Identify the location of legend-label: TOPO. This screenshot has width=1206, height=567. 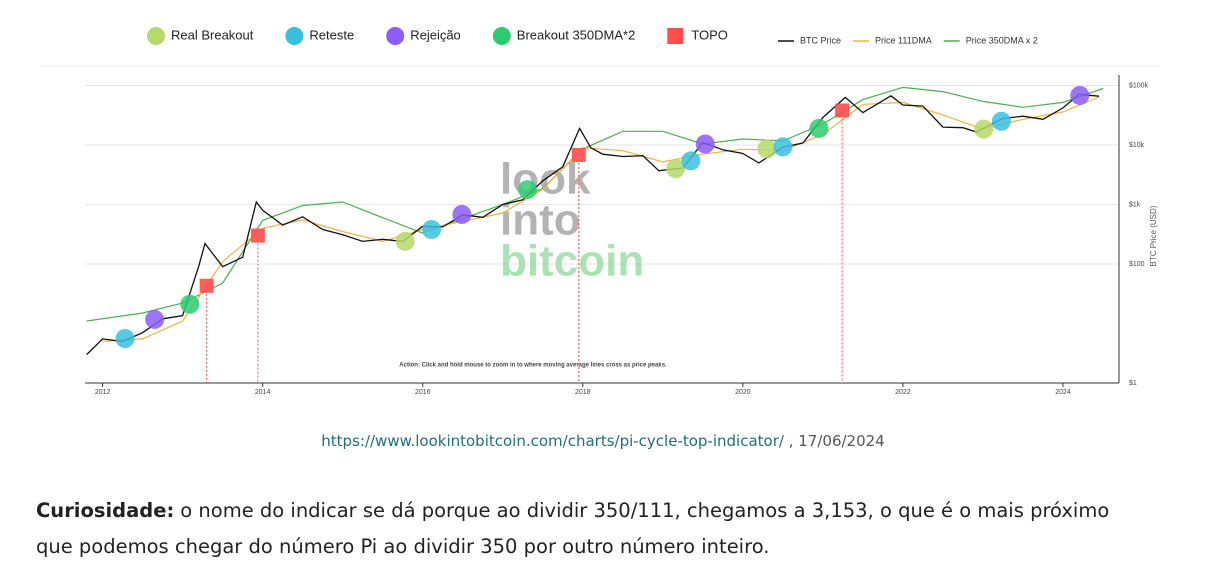
(709, 34).